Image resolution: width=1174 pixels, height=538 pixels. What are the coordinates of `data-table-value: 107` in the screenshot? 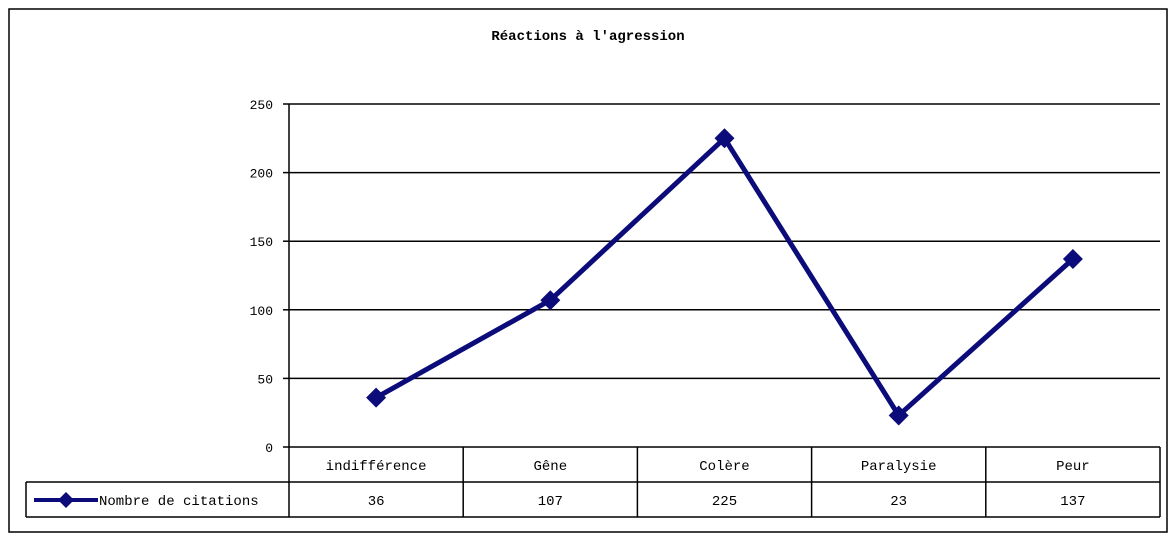 It's located at (550, 502).